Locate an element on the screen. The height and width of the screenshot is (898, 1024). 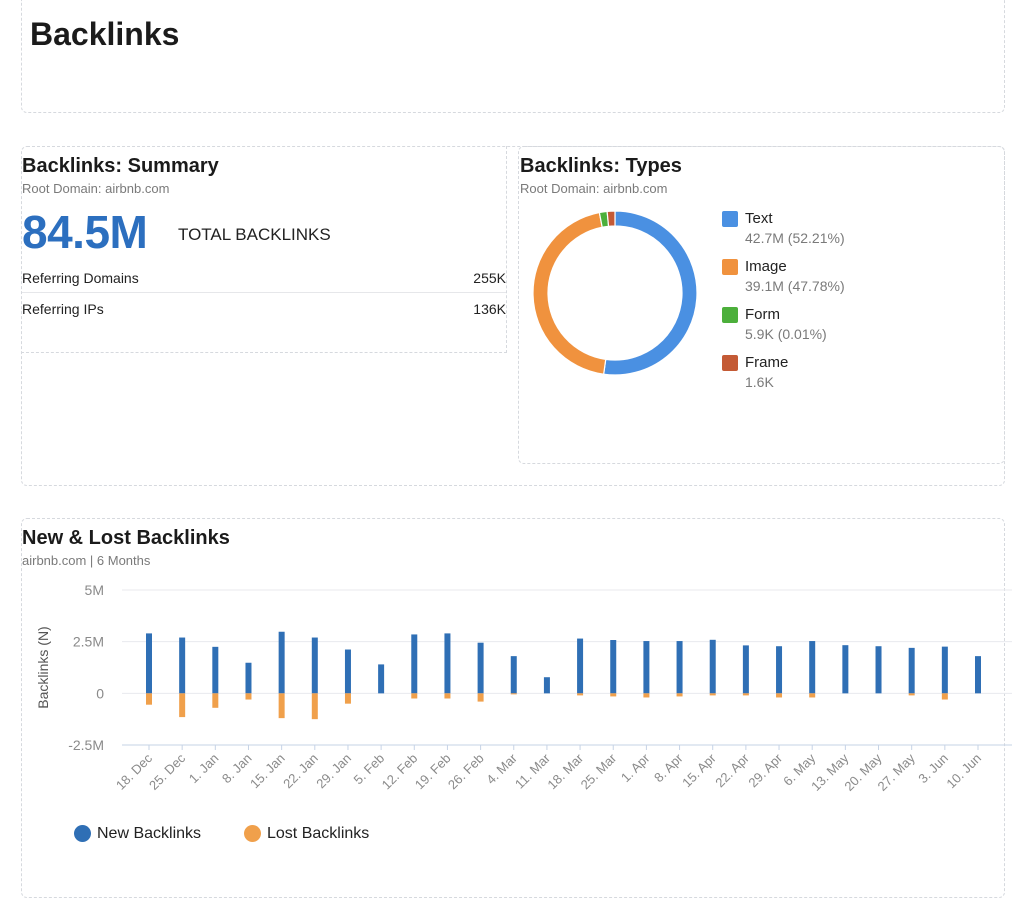
donut-slice-frame is located at coordinates (611, 218).